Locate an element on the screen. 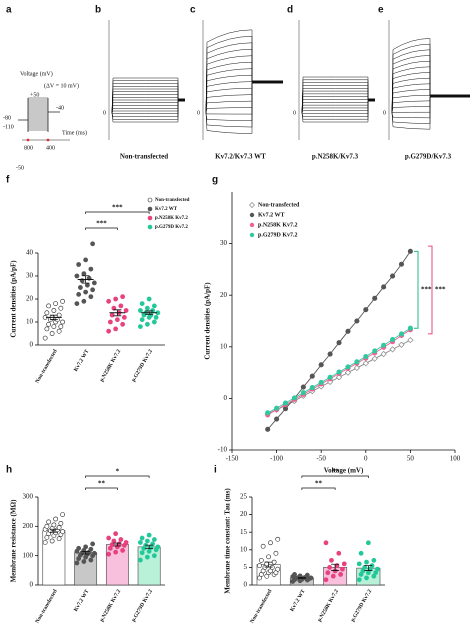  panel-letter: a is located at coordinates (9, 10).